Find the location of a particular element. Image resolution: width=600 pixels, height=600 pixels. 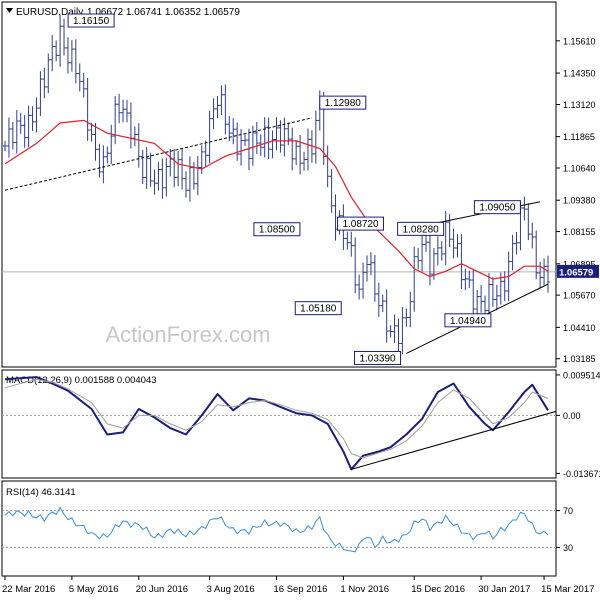

rsi-layer: RSI(14) 46.3141 is located at coordinates (279, 520).